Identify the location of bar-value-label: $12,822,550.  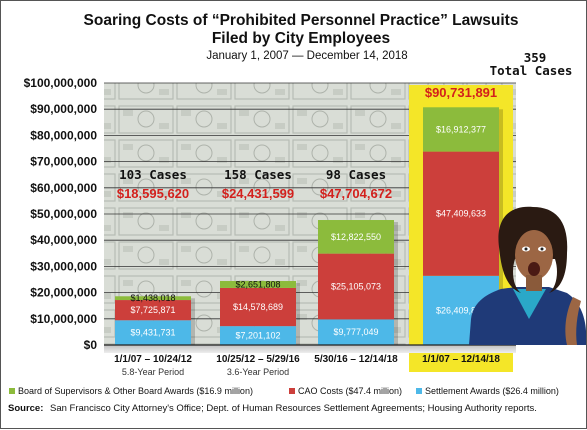
(356, 237).